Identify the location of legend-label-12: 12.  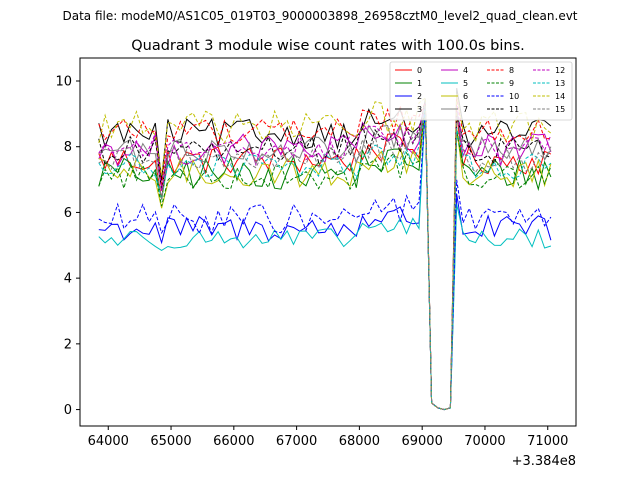
(560, 70).